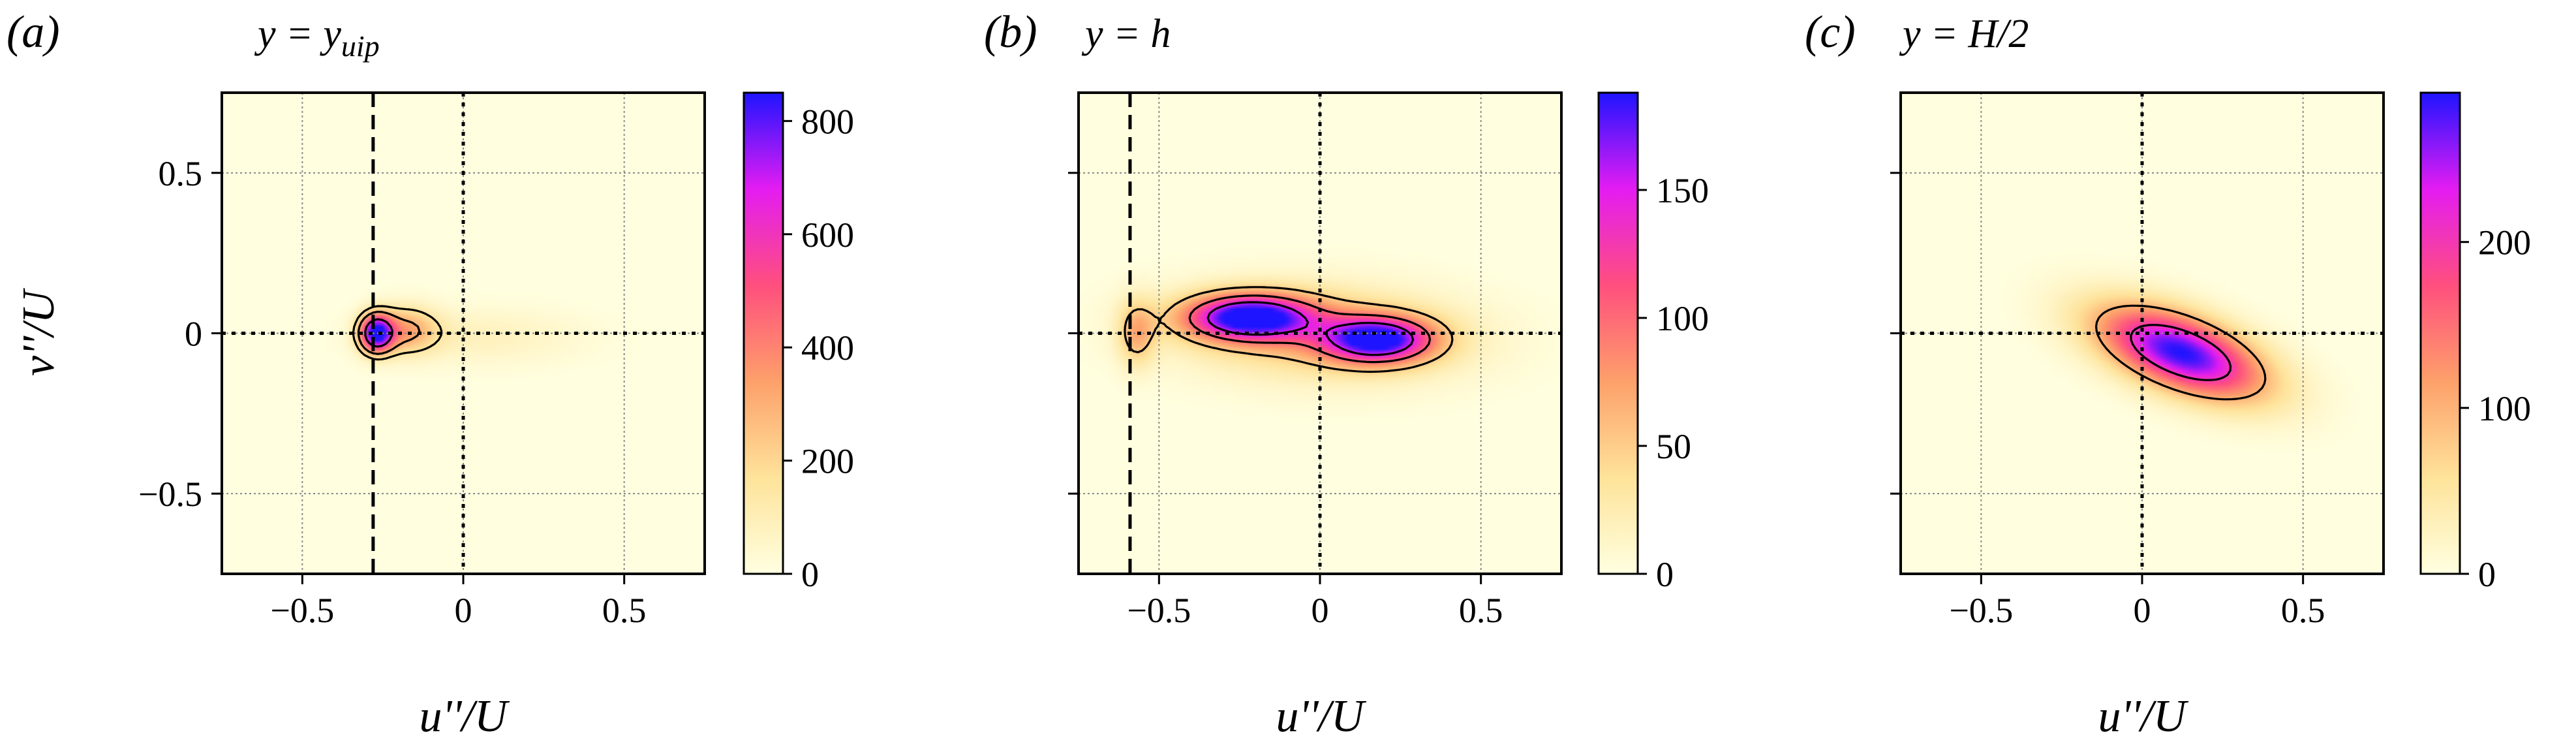  What do you see at coordinates (33, 32) in the screenshot?
I see `panel-label: (a)` at bounding box center [33, 32].